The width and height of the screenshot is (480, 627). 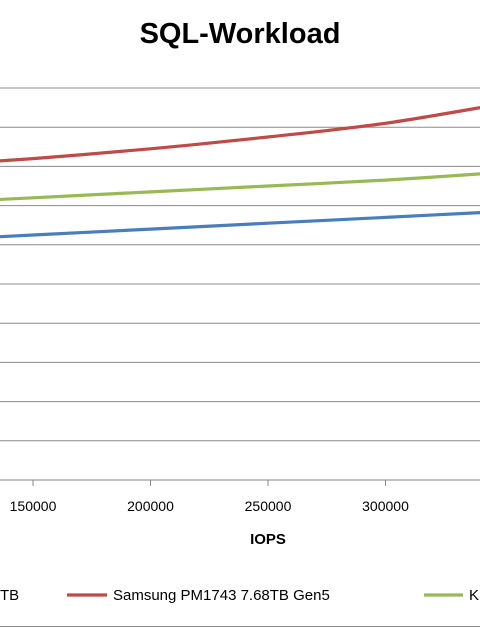 I want to click on x-axis-label: IOPS, so click(x=268, y=539).